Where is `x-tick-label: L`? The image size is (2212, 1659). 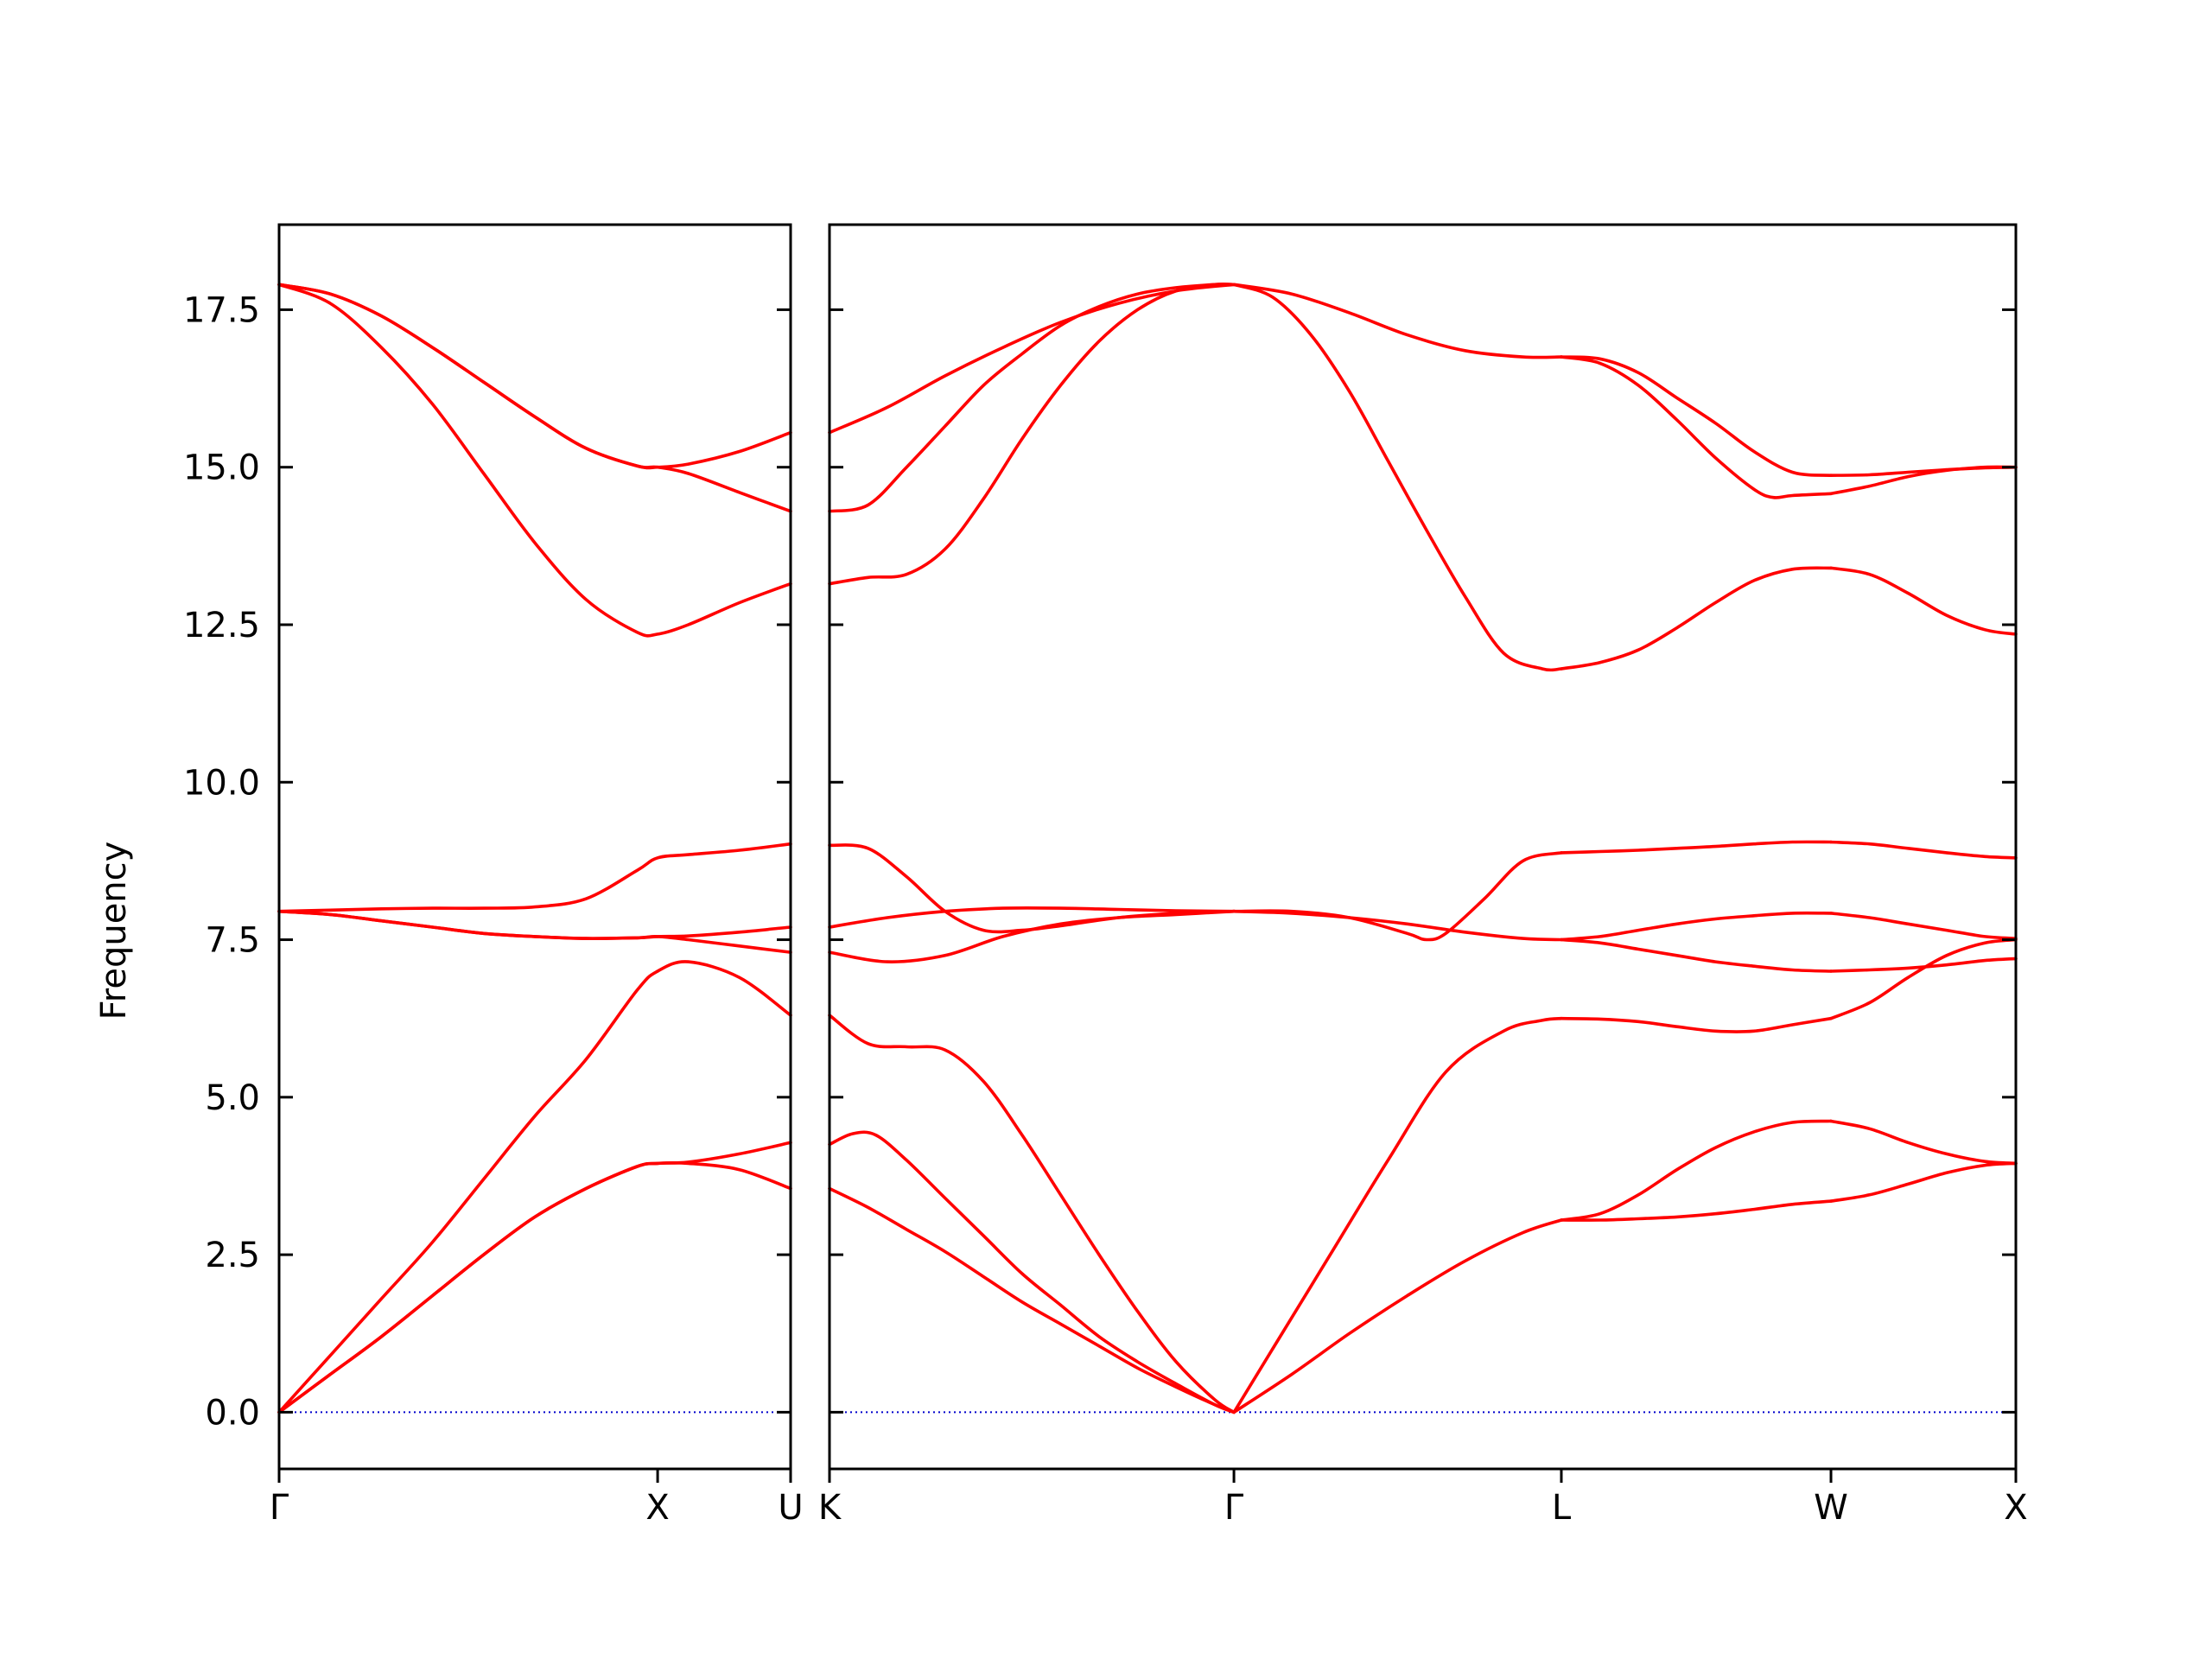 x-tick-label: L is located at coordinates (1562, 1508).